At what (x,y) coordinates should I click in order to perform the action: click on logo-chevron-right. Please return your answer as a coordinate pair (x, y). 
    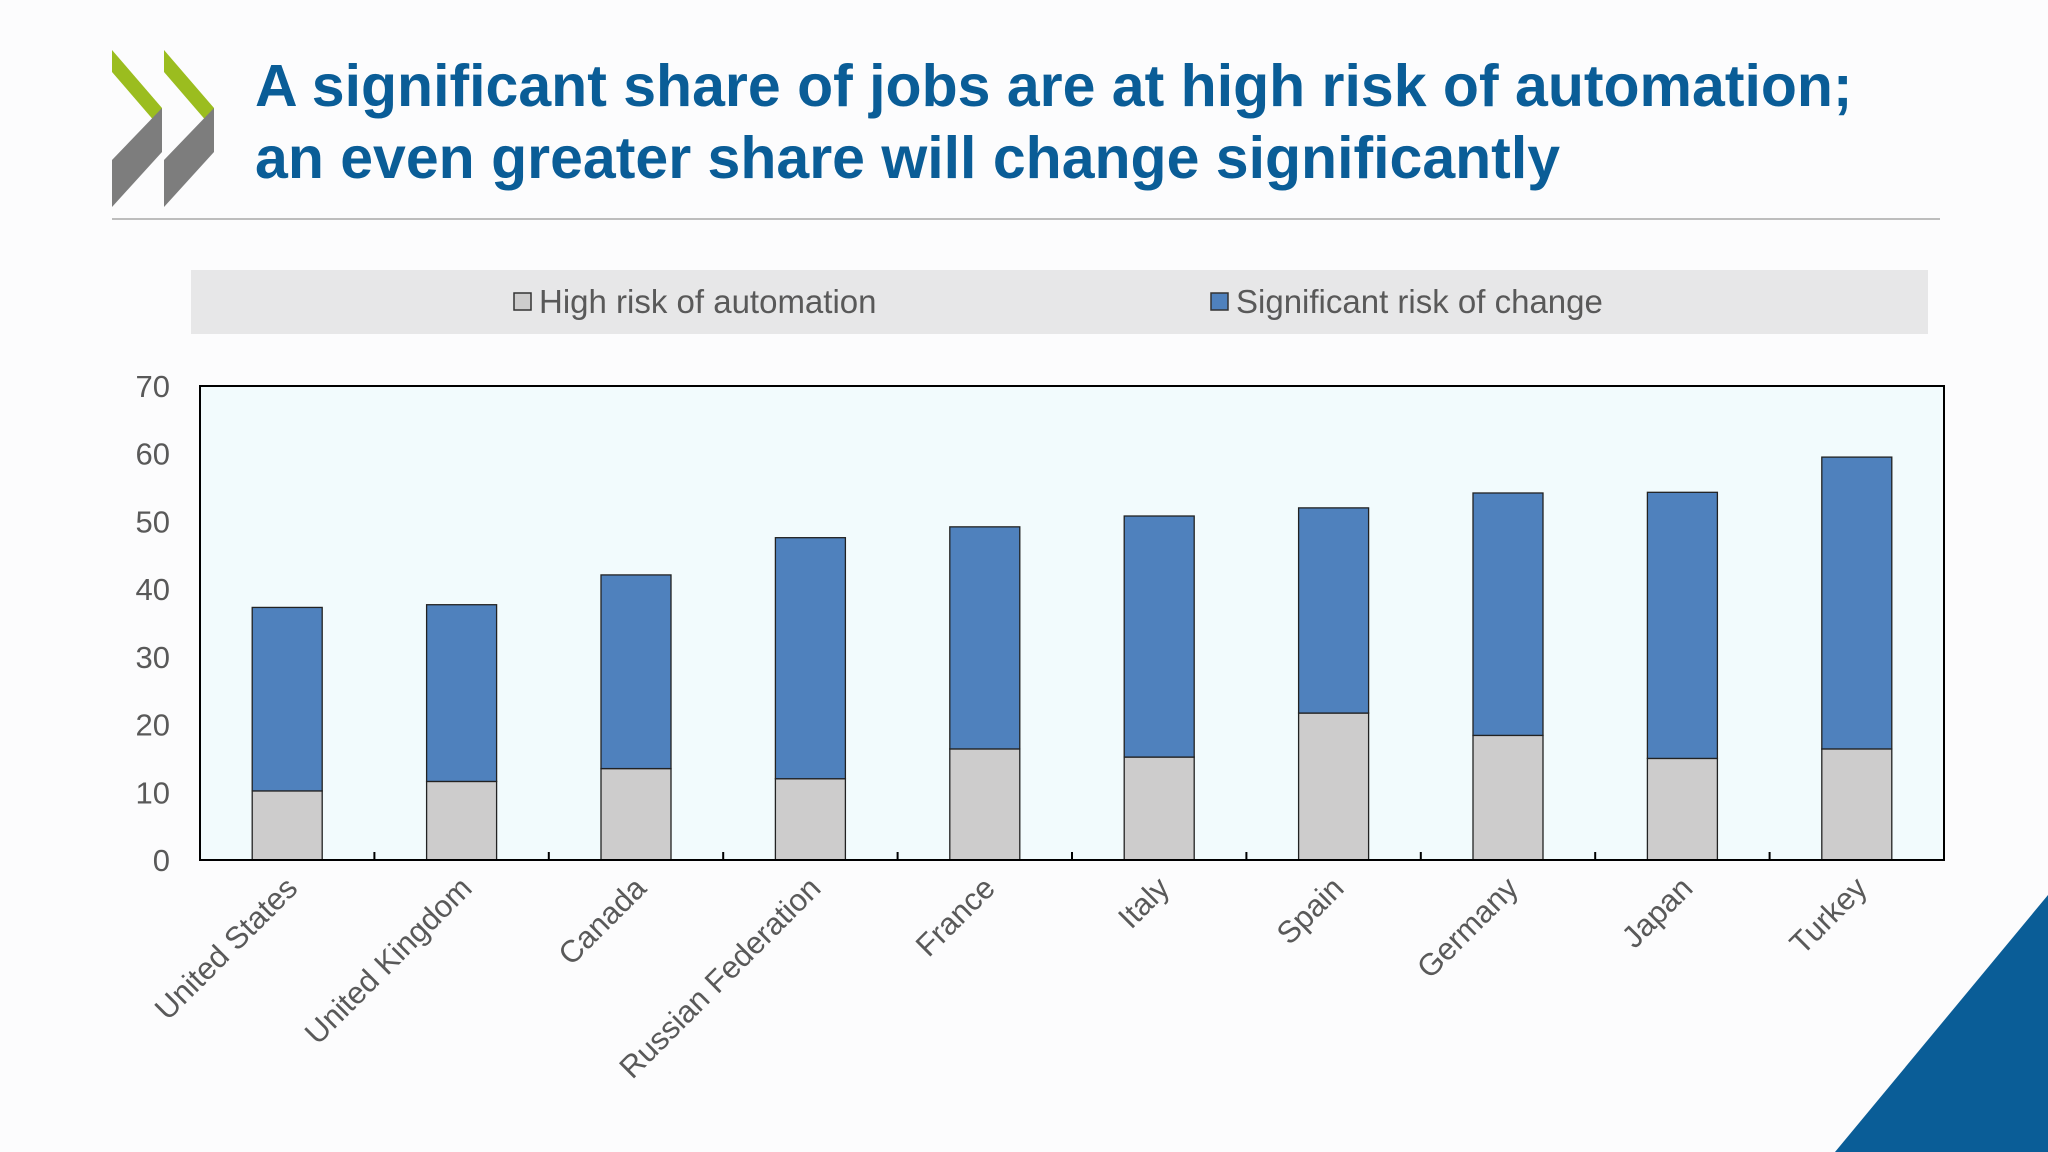
    Looking at the image, I should click on (189, 128).